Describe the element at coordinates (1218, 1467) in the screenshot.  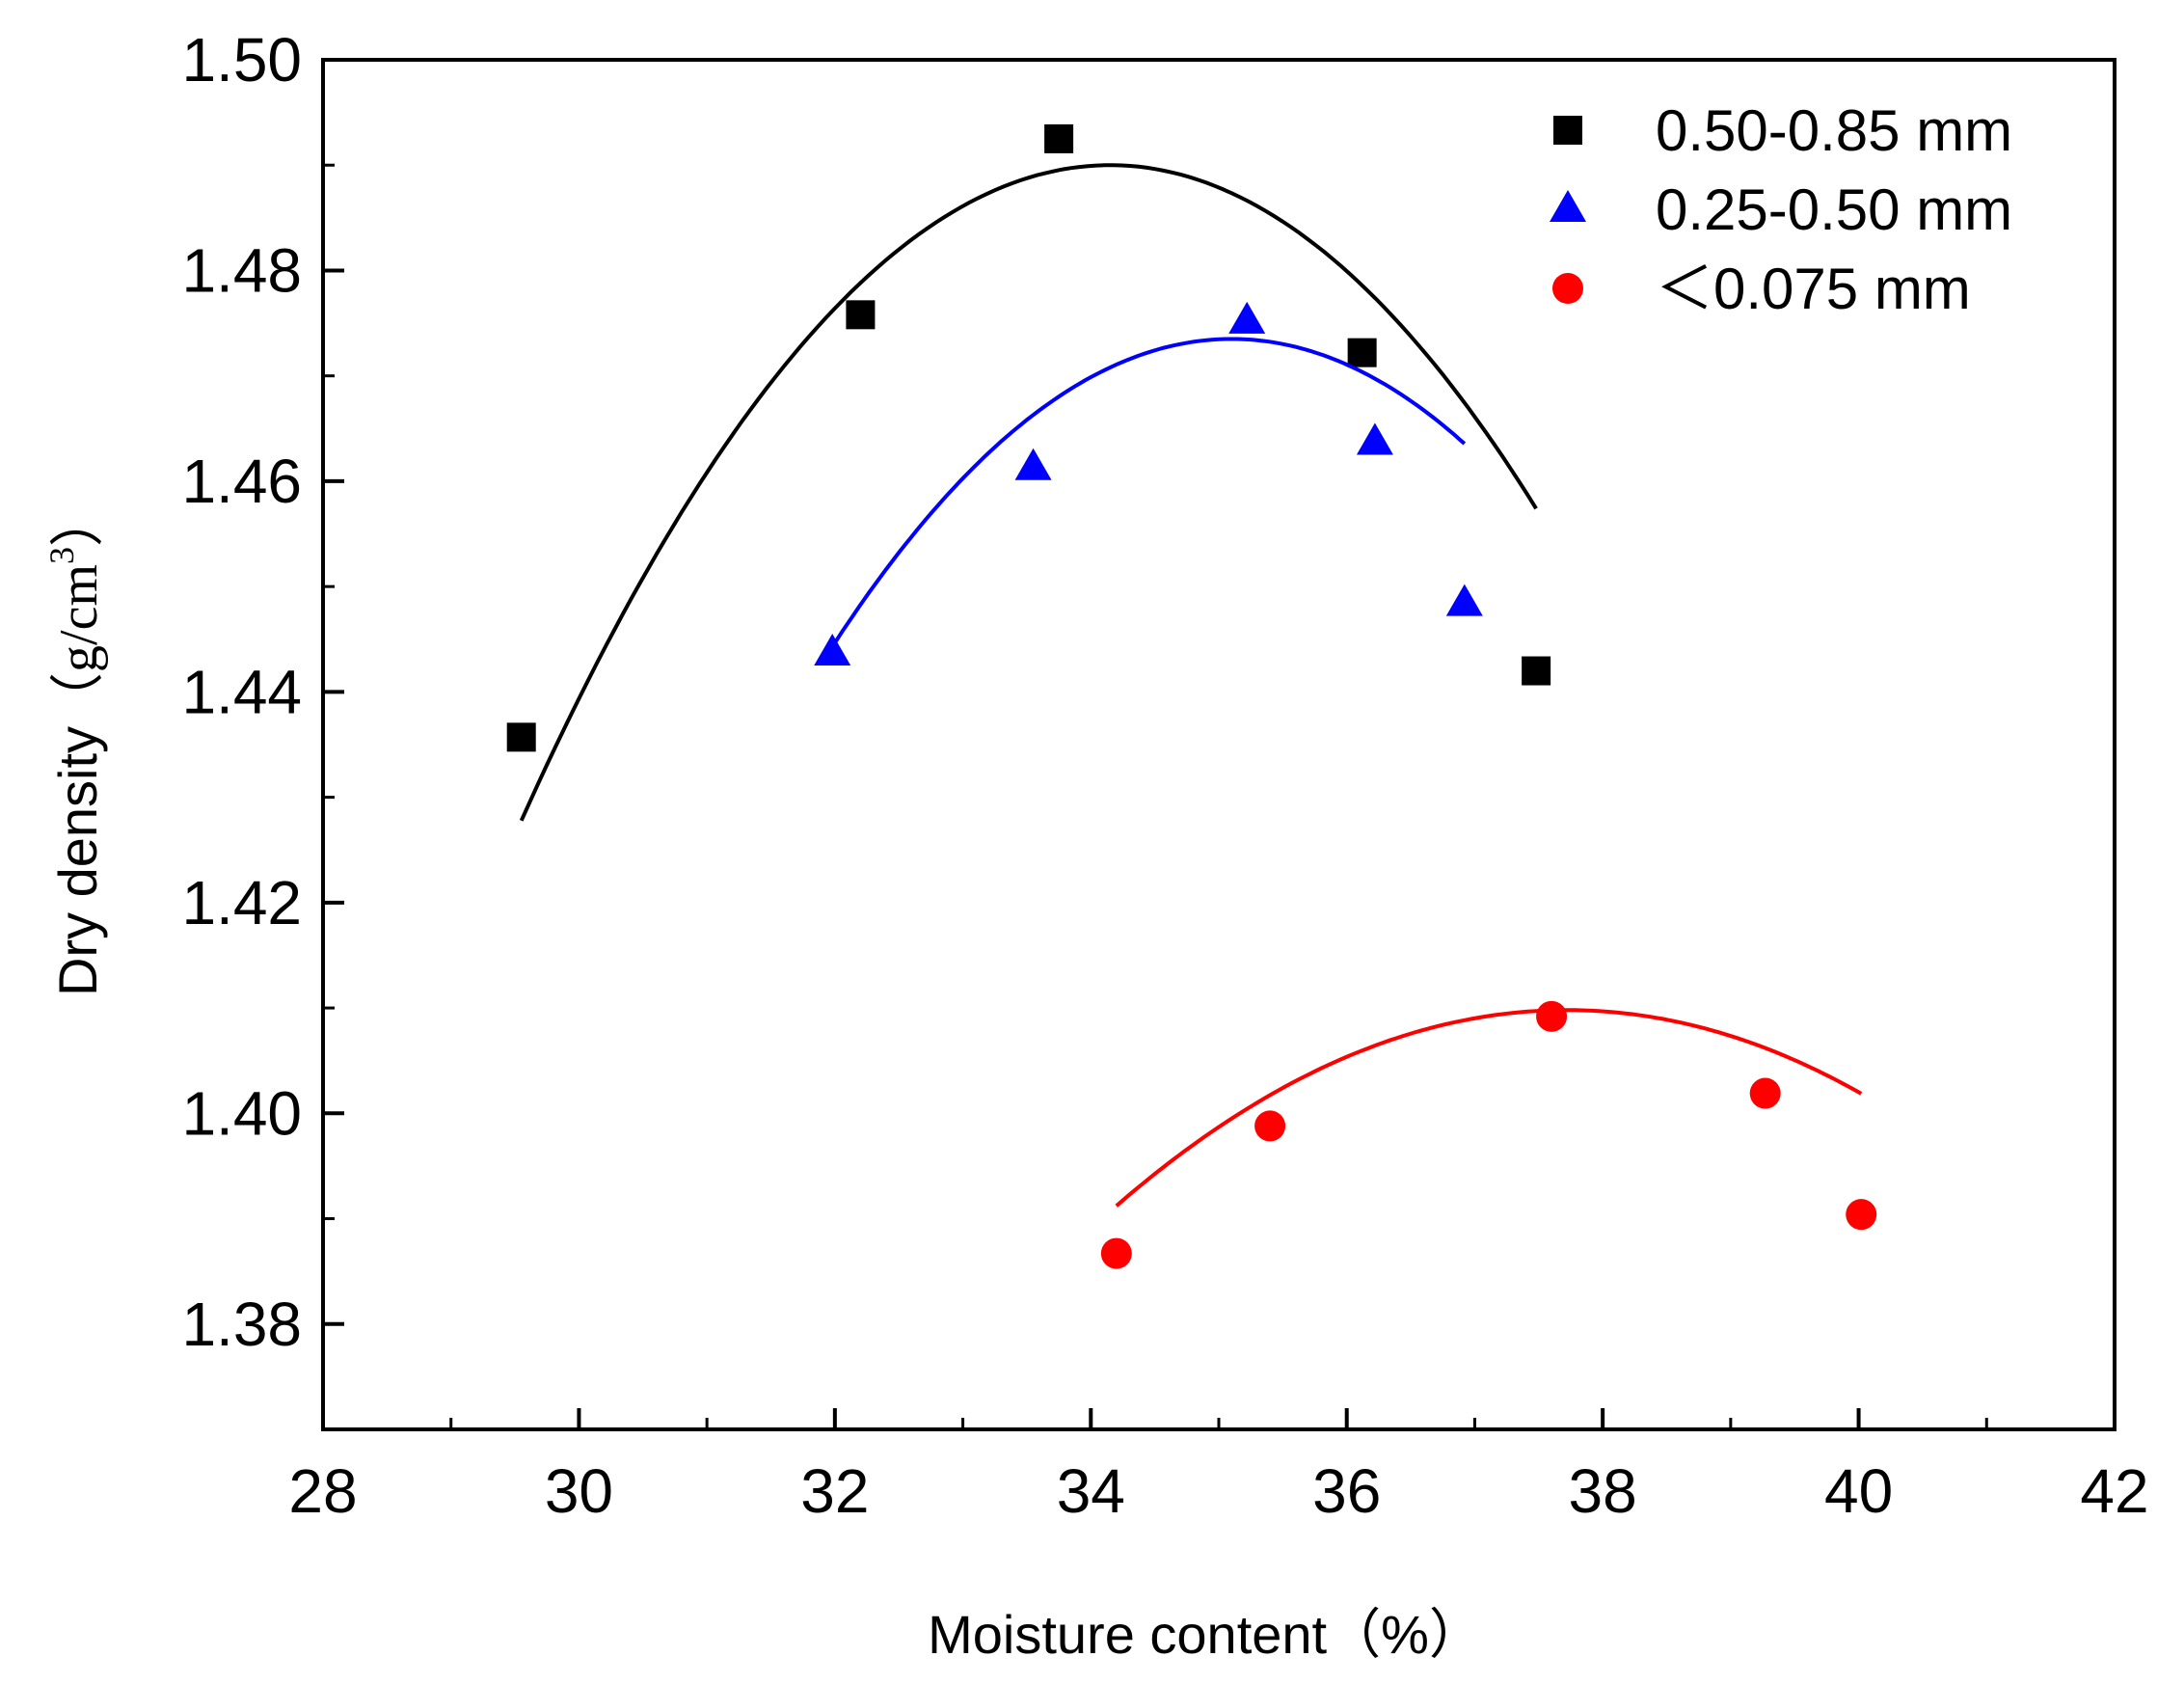
I see `x-axis-ticks: 28 30 32 34 36 38 40 42` at that location.